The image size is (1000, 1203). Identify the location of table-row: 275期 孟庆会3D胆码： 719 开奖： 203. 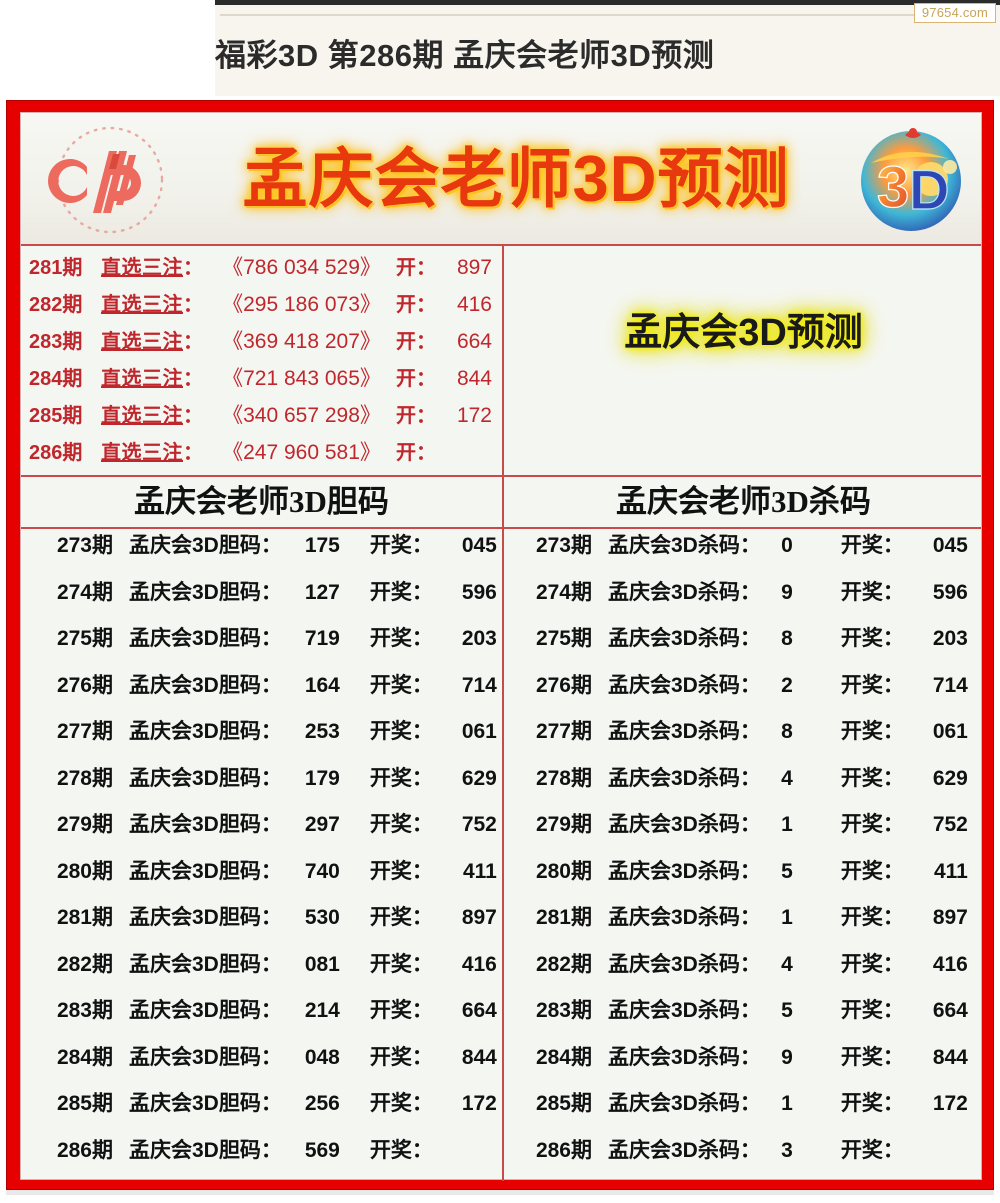
(261, 645).